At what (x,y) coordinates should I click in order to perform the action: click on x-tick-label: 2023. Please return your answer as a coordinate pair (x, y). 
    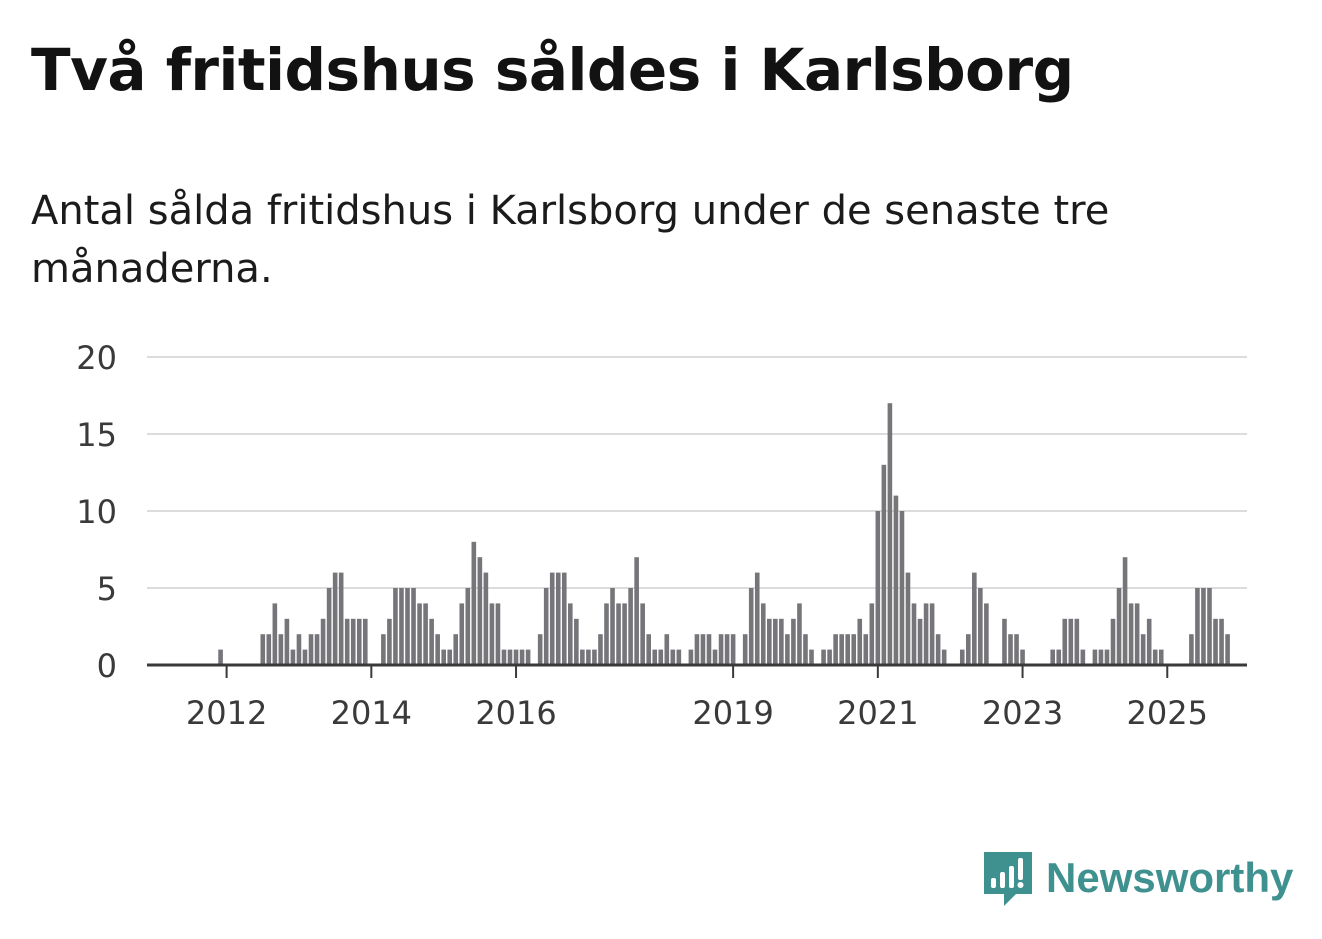
    Looking at the image, I should click on (1022, 713).